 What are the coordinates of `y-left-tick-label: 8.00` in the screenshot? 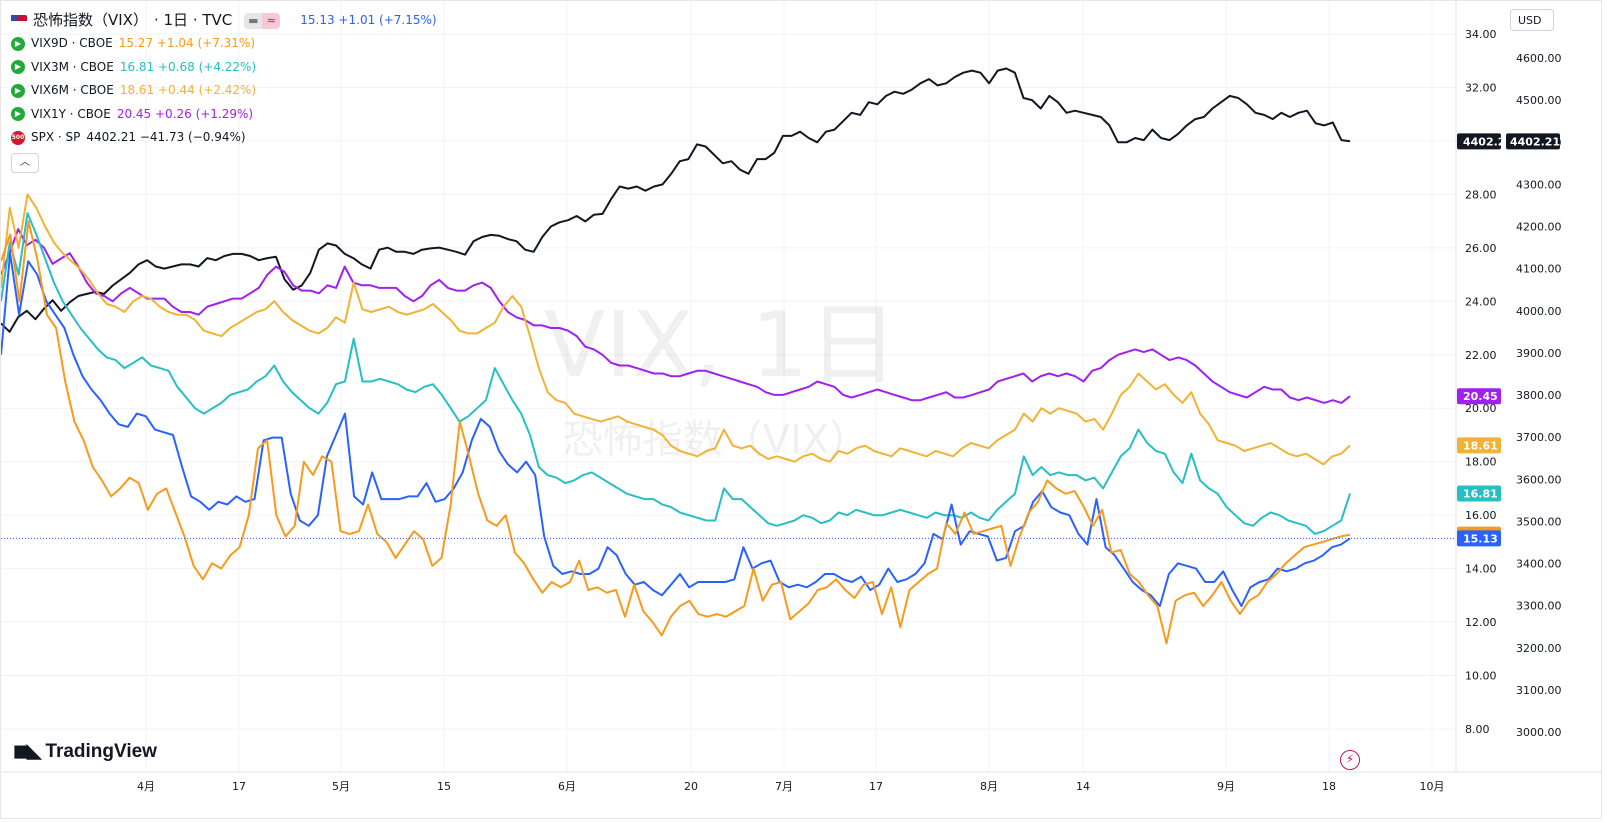 It's located at (1477, 729).